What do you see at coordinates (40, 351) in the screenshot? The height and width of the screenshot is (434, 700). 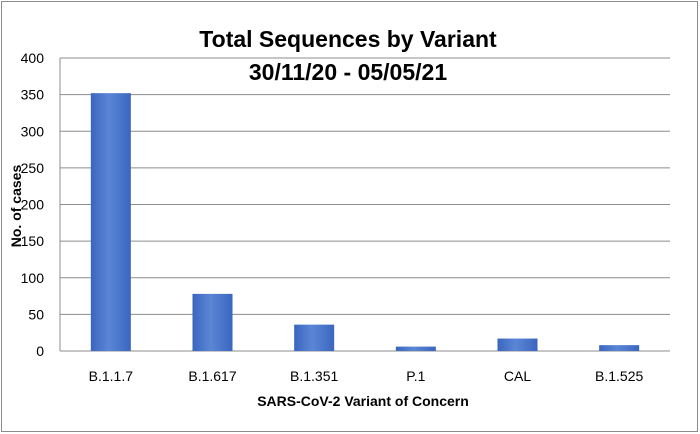 I see `y-tick-label: 0` at bounding box center [40, 351].